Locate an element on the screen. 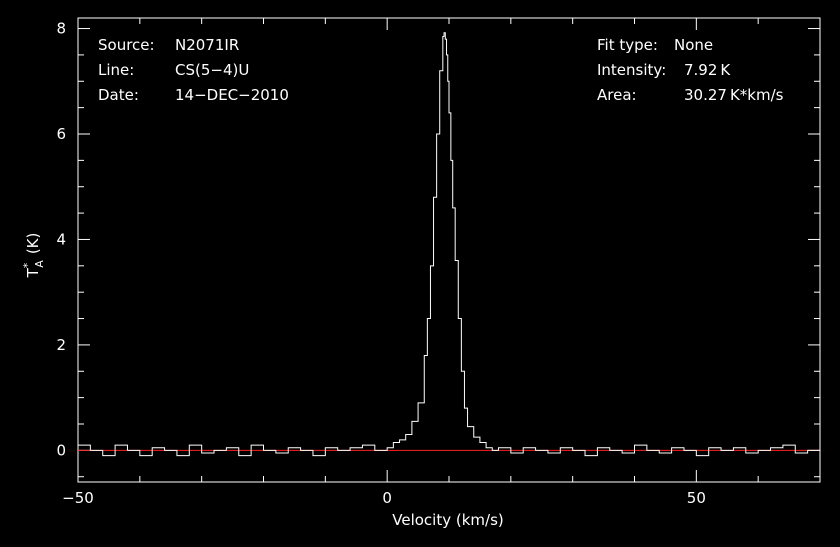 This screenshot has width=840, height=547. svg-text:T*A(K): T*A (K) is located at coordinates (33, 256).